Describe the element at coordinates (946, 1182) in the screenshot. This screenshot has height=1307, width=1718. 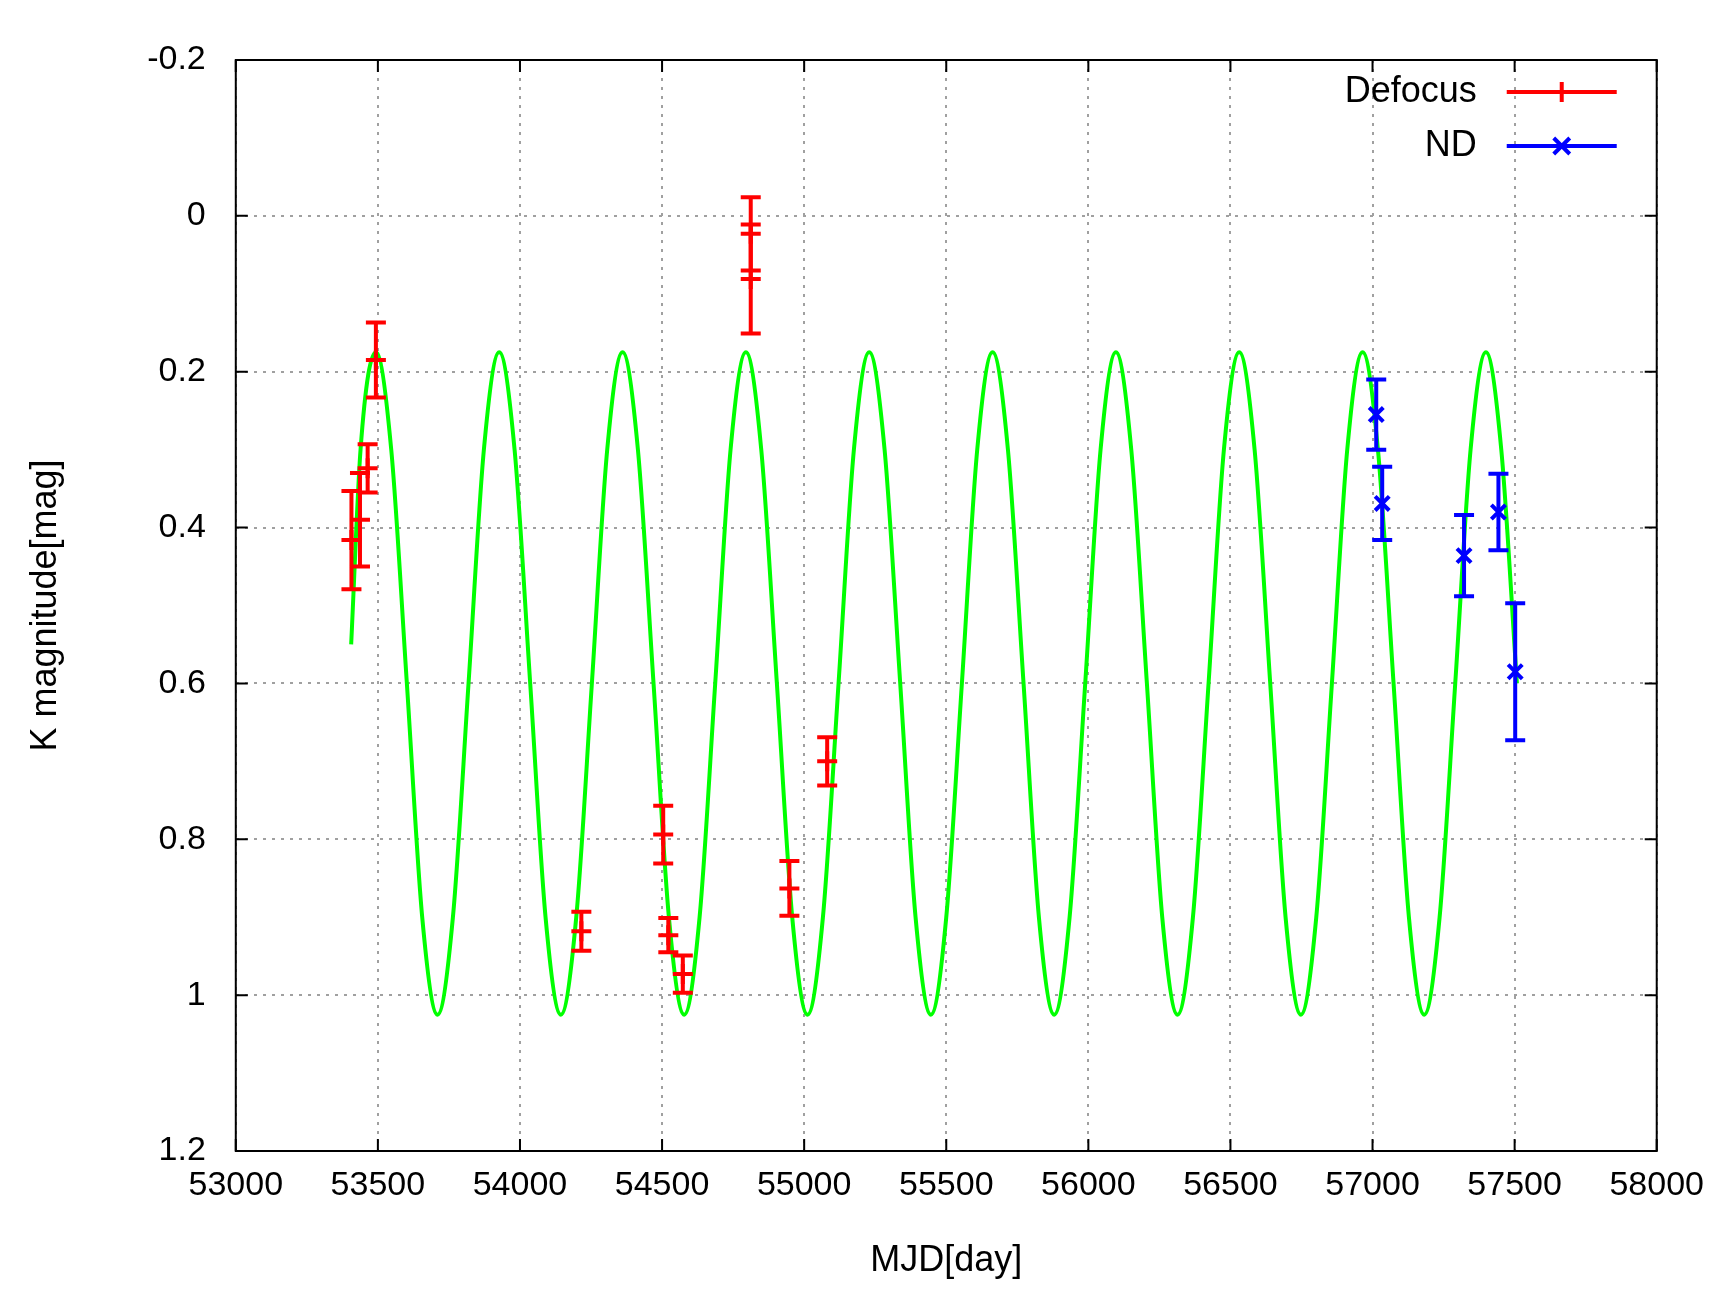
I see `x-tick-label: 55500` at that location.